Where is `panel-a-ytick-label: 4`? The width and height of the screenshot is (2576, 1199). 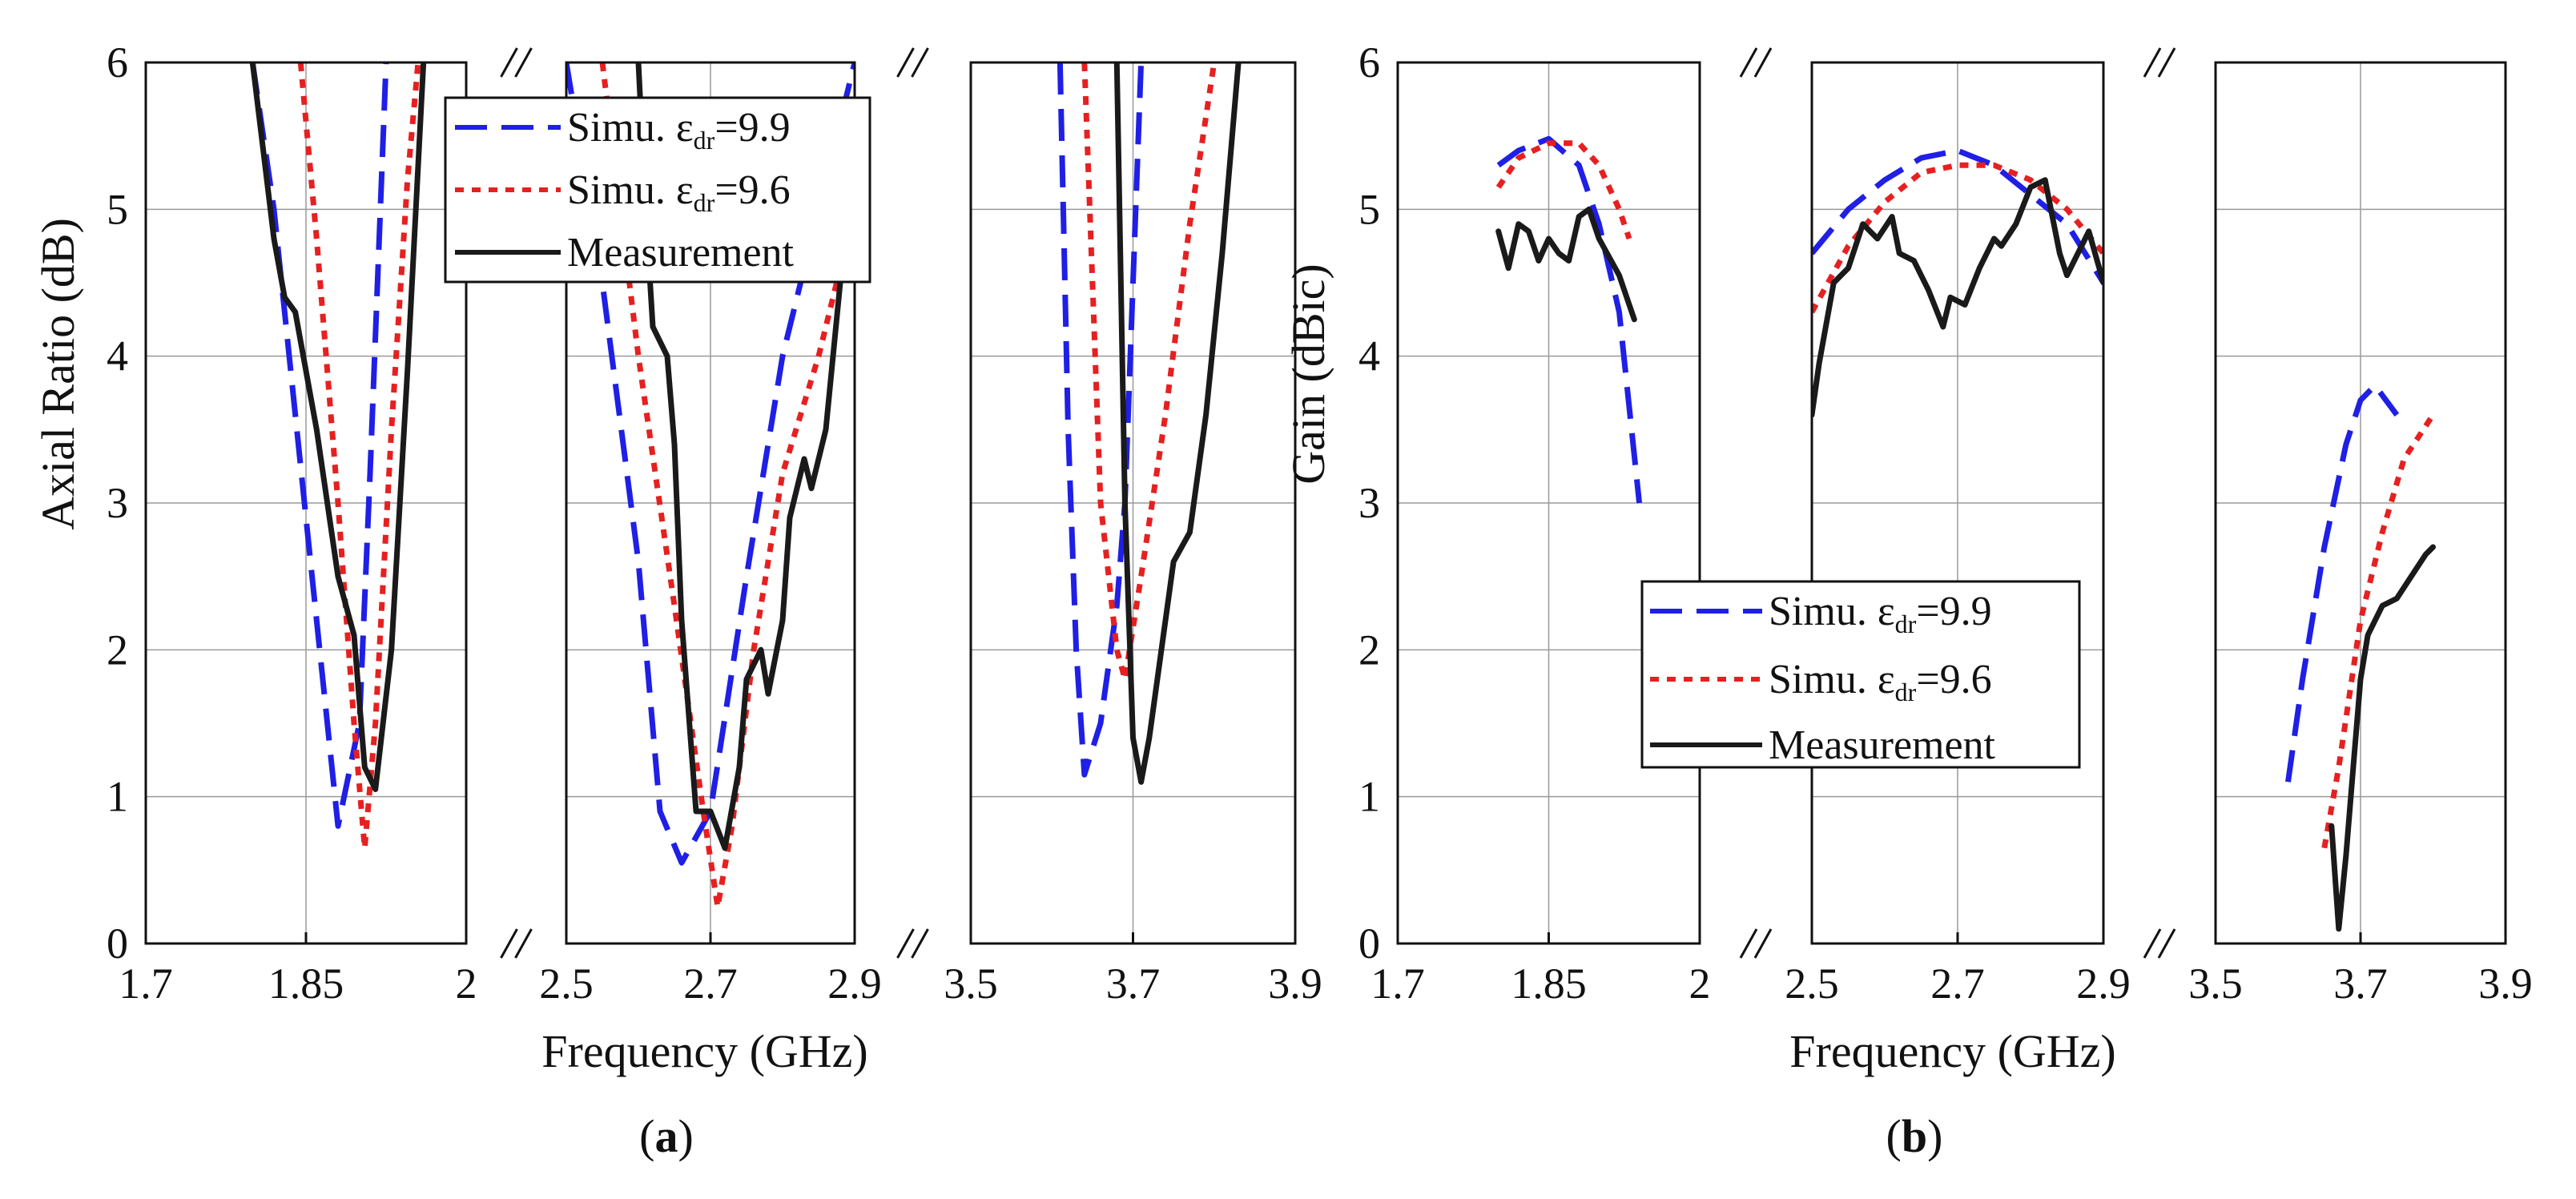
panel-a-ytick-label: 4 is located at coordinates (118, 356).